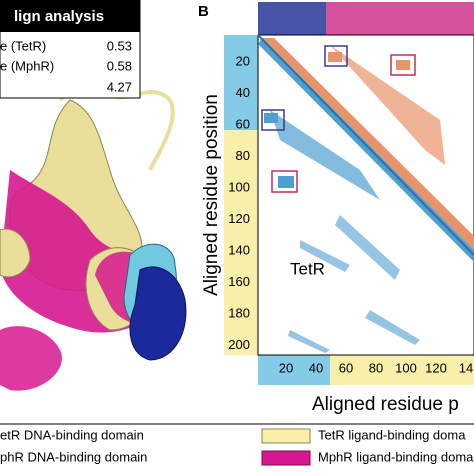  What do you see at coordinates (23, 45) in the screenshot?
I see `table-label: e (TetR)` at bounding box center [23, 45].